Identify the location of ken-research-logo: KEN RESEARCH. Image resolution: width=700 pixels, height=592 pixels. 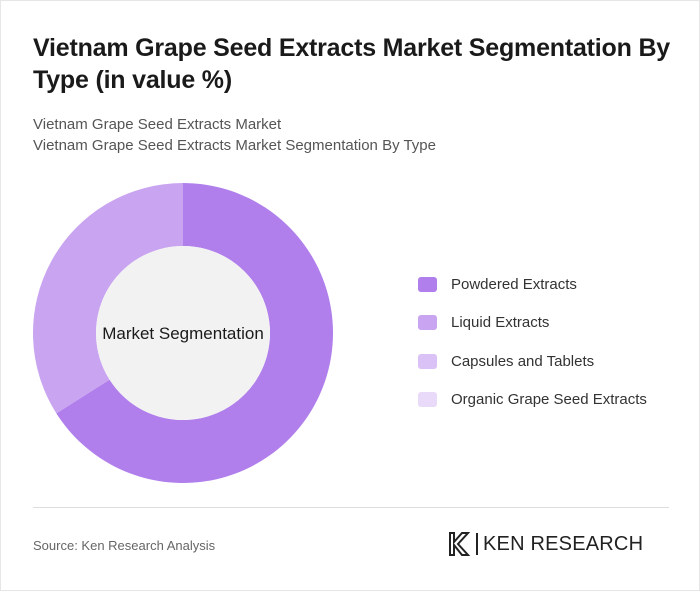
(545, 544).